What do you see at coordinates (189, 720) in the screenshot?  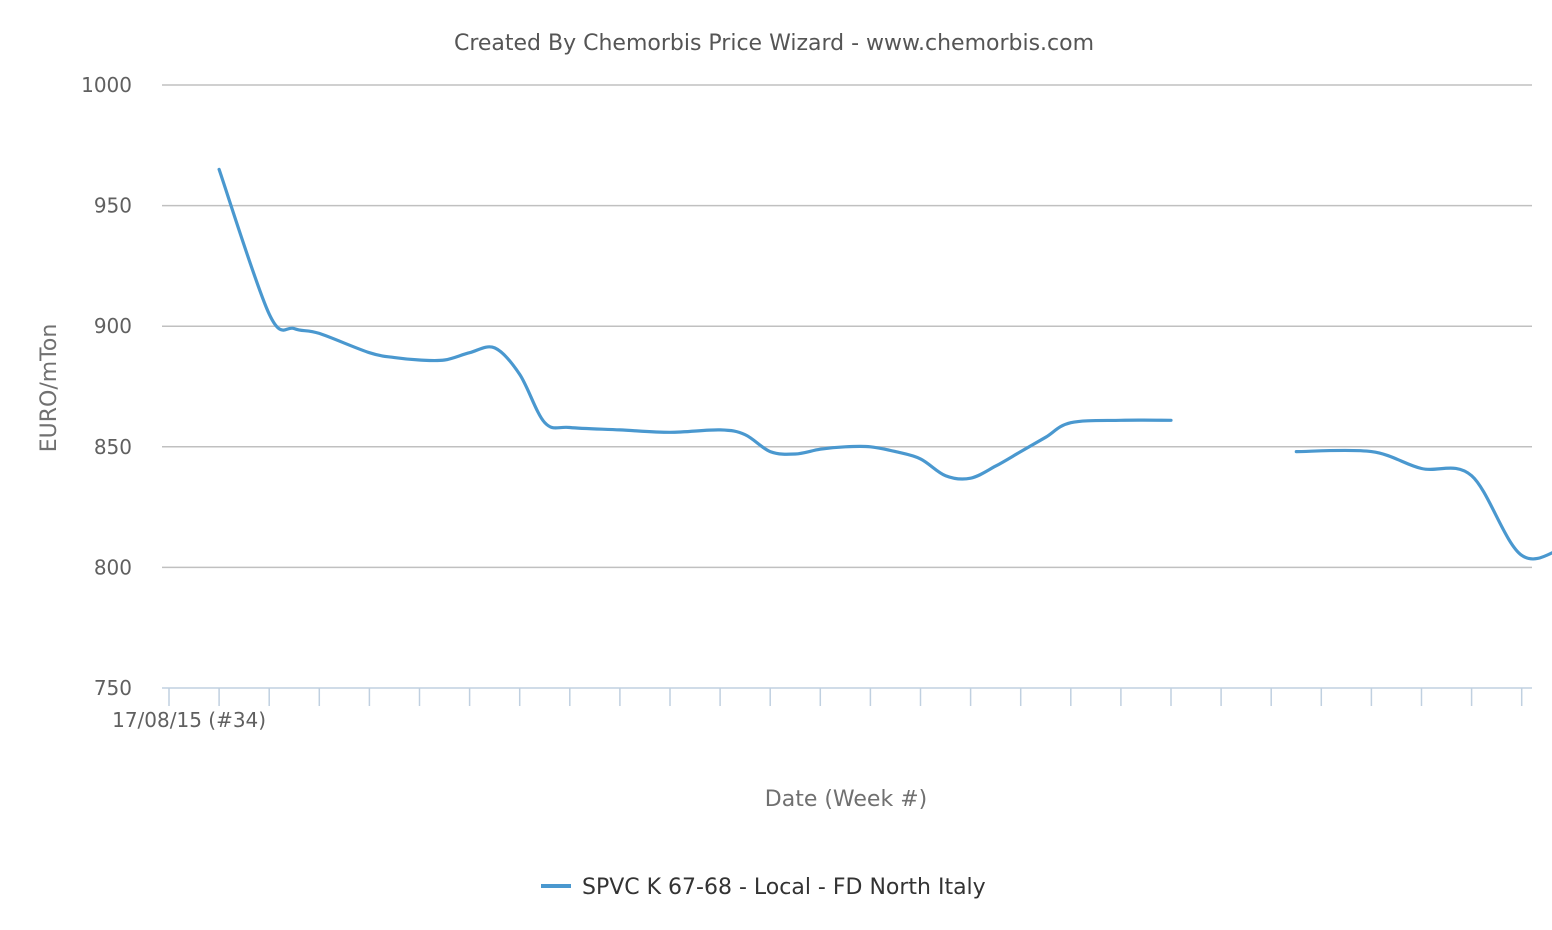 I see `x-tick-label: 17/08/15 (#34)` at bounding box center [189, 720].